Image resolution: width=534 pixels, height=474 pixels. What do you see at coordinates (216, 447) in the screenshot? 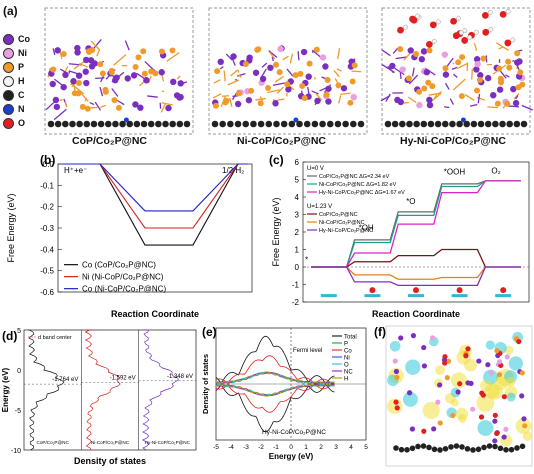
I see `x-tick-label: -5` at bounding box center [216, 447].